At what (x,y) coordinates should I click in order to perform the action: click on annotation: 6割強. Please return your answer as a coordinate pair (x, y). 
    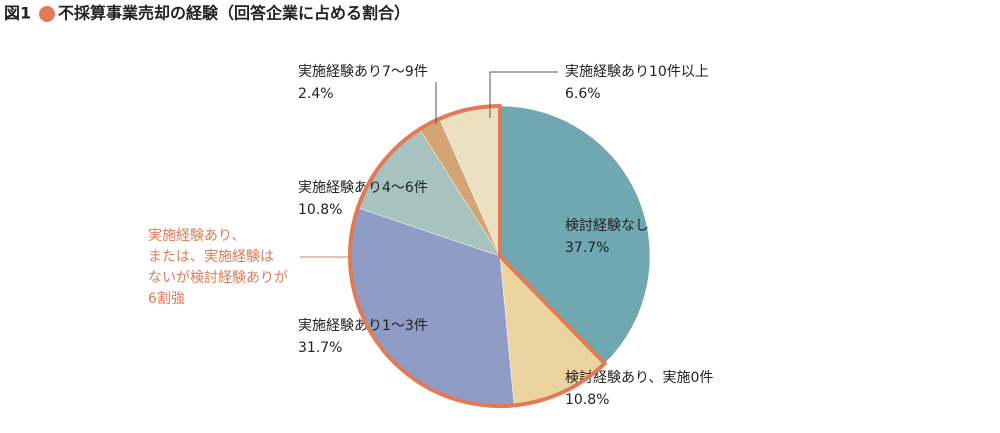
    Looking at the image, I should click on (166, 298).